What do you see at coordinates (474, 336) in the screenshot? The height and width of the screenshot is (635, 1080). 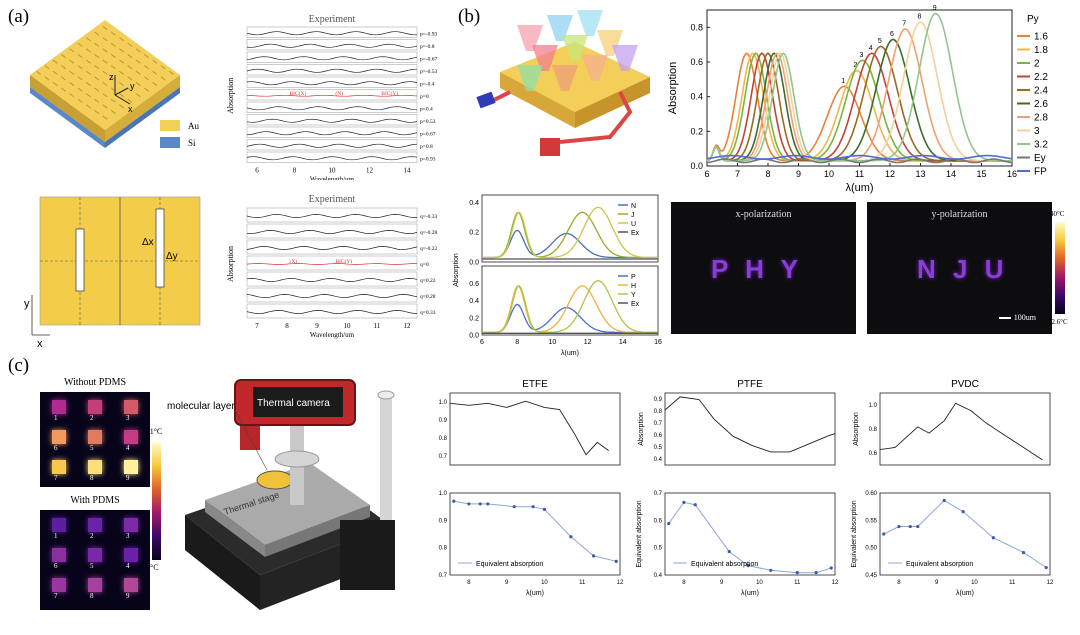 I see `y-tick: 0.0` at bounding box center [474, 336].